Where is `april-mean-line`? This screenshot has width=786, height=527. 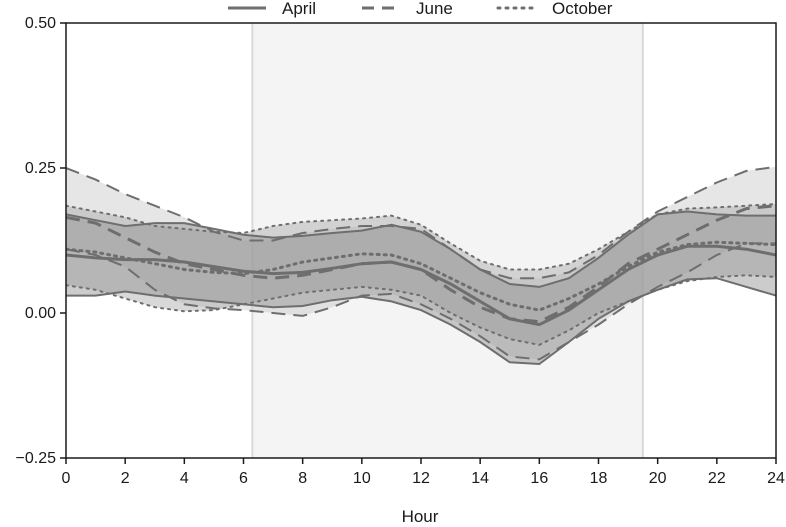
april-mean-line is located at coordinates (421, 285).